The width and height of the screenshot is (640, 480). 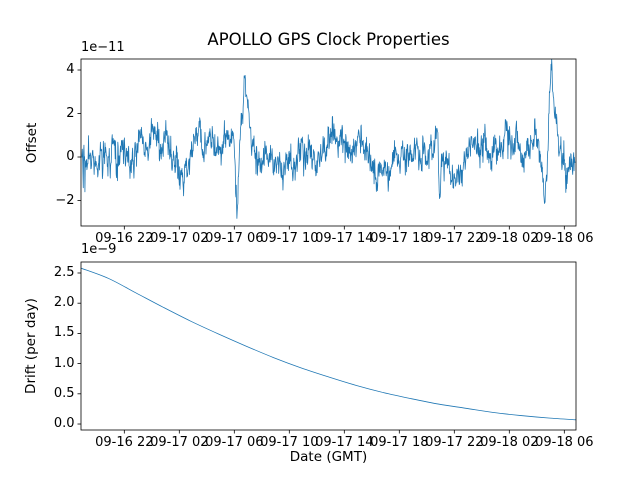 What do you see at coordinates (70, 156) in the screenshot?
I see `y-tick-label: 0` at bounding box center [70, 156].